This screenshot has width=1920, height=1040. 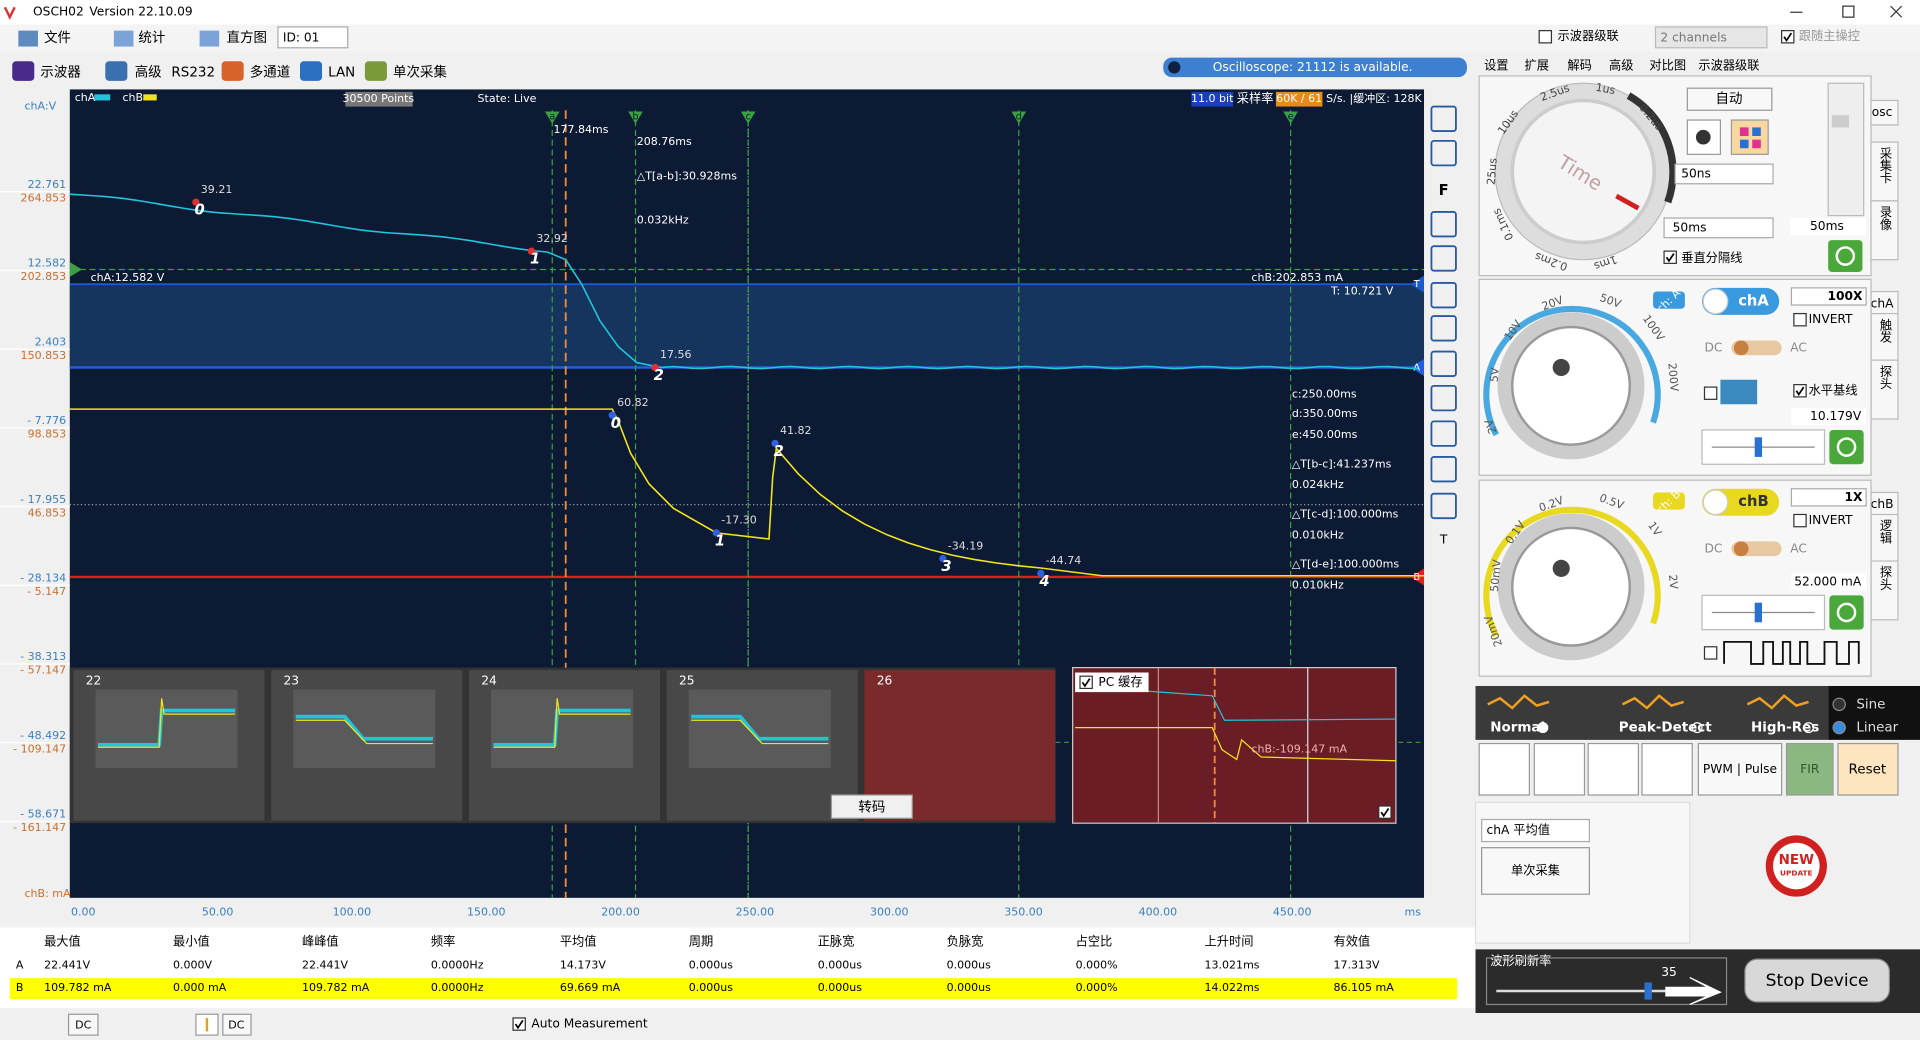 I want to click on fir-button, so click(x=1809, y=769).